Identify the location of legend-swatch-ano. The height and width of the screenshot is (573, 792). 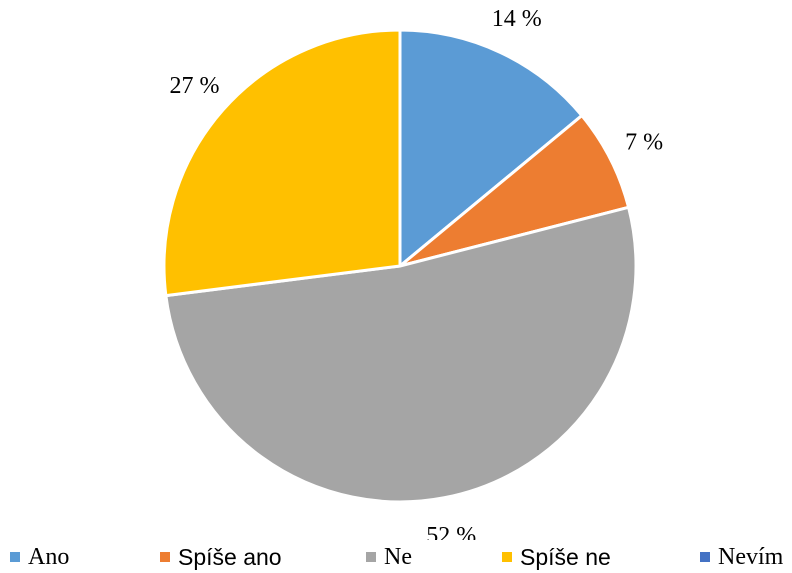
(15, 557).